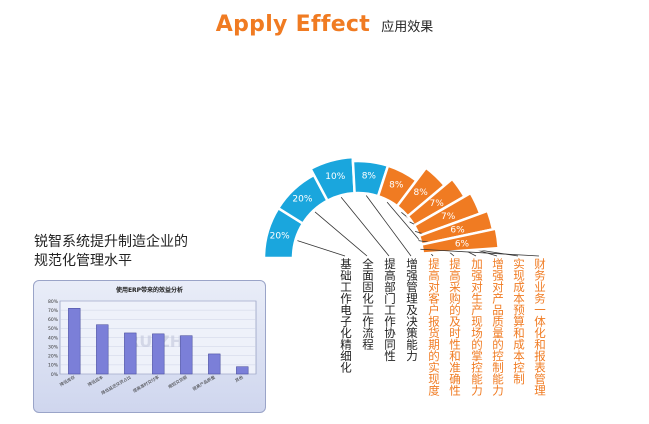  Describe the element at coordinates (346, 315) in the screenshot. I see `fan-segment-label: 基础工作电子化精细化` at that location.